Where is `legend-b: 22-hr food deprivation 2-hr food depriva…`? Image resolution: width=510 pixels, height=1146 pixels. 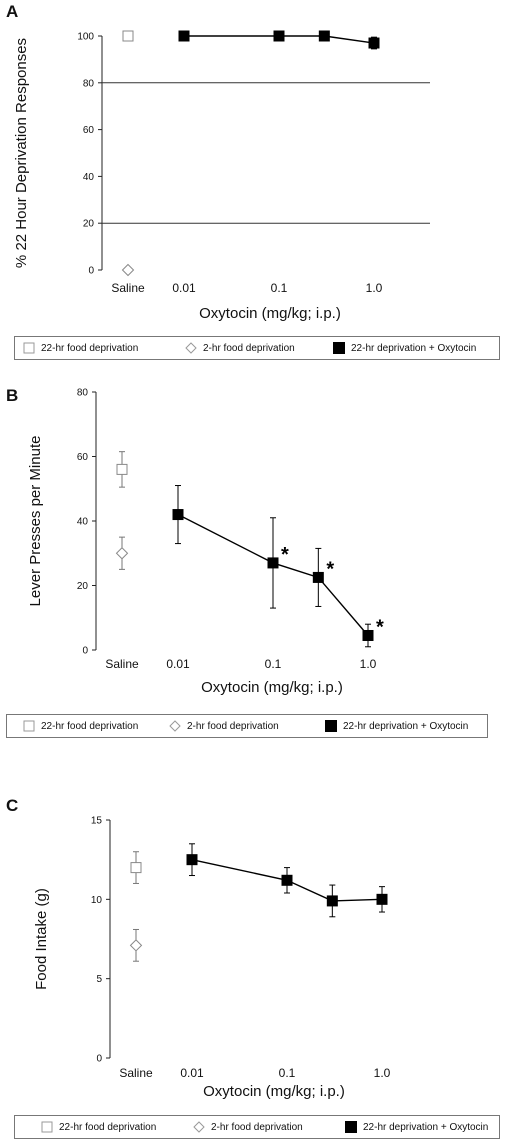
legend-b: 22-hr food deprivation 2-hr food depriva… is located at coordinates (247, 726).